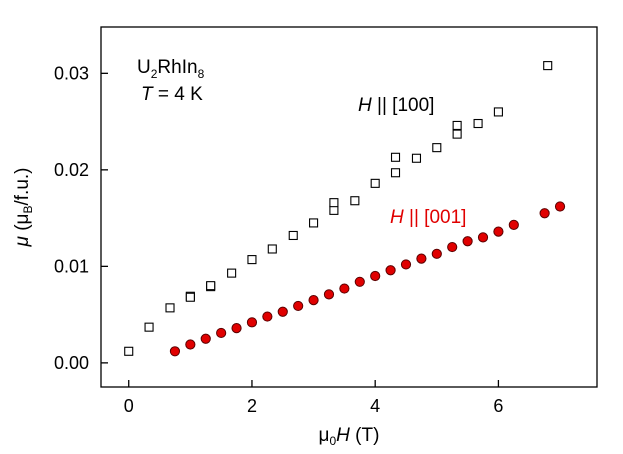  Describe the element at coordinates (428, 217) in the screenshot. I see `series-label-001: H || [001]` at that location.